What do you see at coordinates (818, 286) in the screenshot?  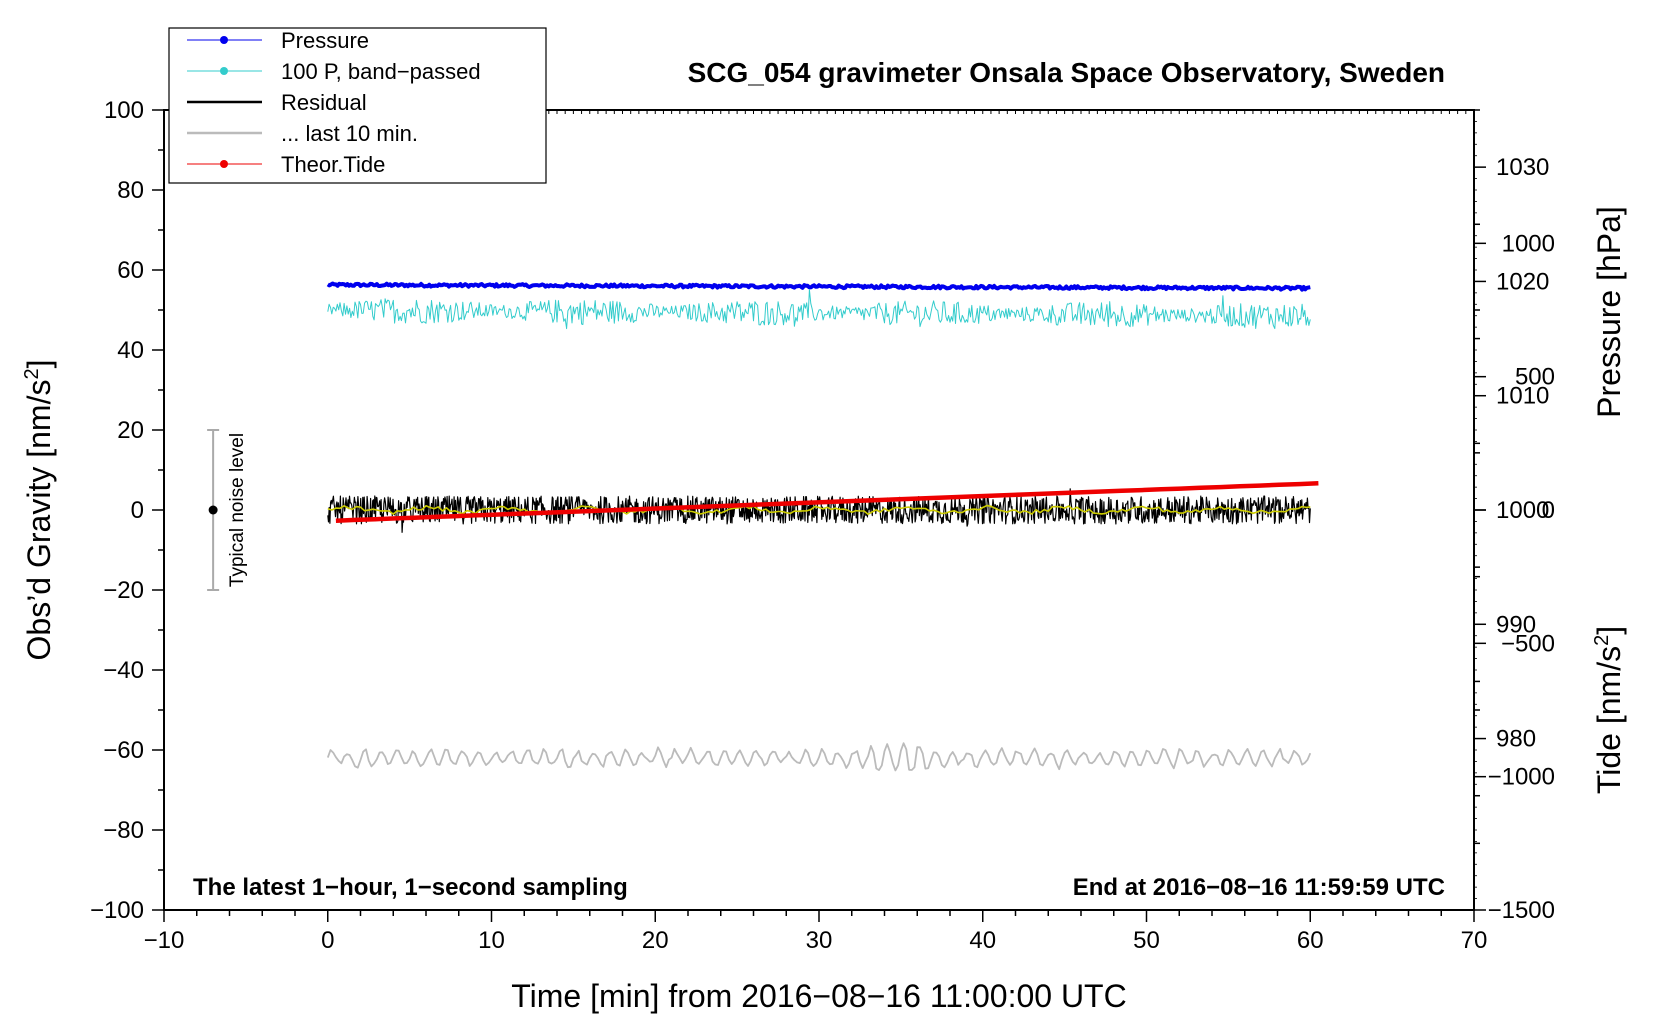 I see `series-pressure` at bounding box center [818, 286].